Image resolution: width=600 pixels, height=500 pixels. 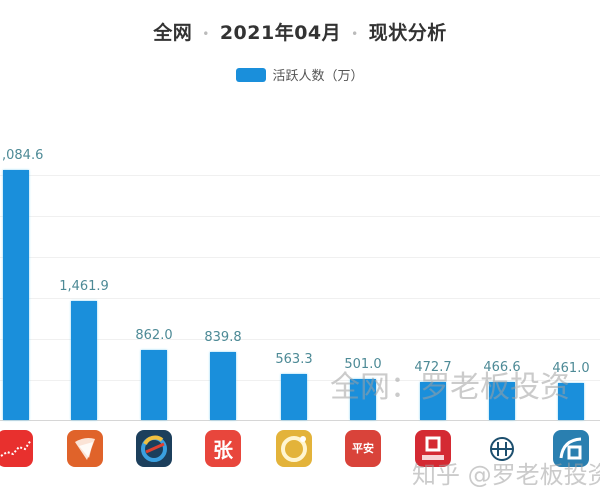 I want to click on data-label: 862.0, so click(x=154, y=335).